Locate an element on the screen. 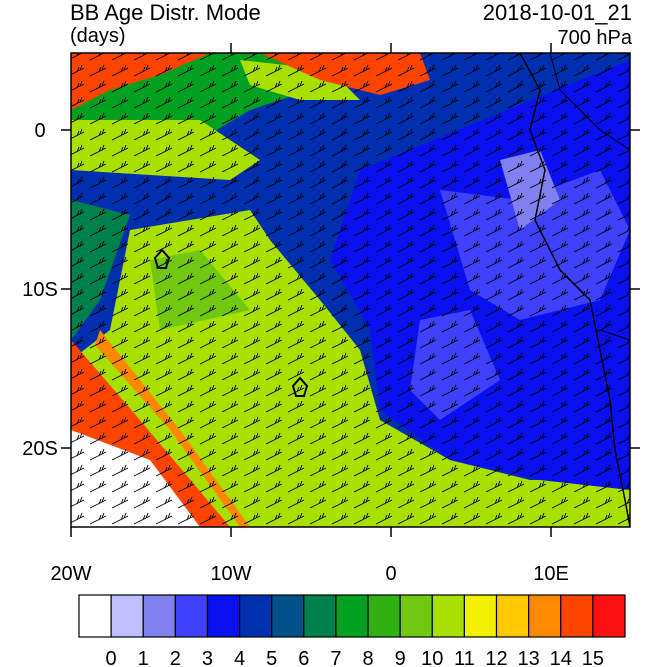 Image resolution: width=650 pixels, height=667 pixels. title: BB Age Distr. Mode is located at coordinates (165, 12).